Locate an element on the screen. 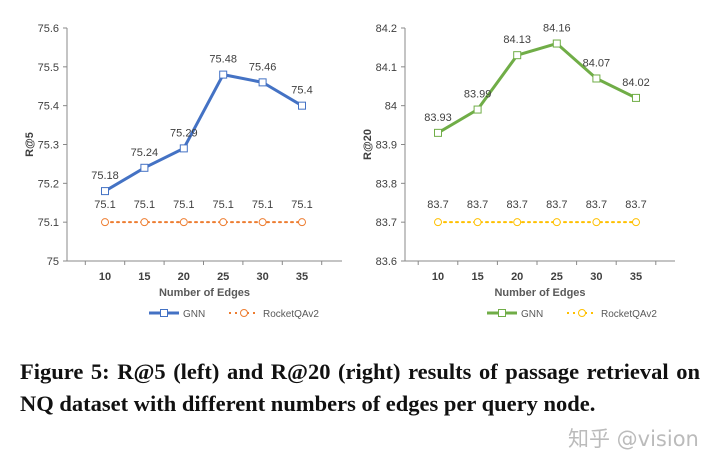 The width and height of the screenshot is (718, 466). y-tick-label: 83.6 is located at coordinates (386, 262).